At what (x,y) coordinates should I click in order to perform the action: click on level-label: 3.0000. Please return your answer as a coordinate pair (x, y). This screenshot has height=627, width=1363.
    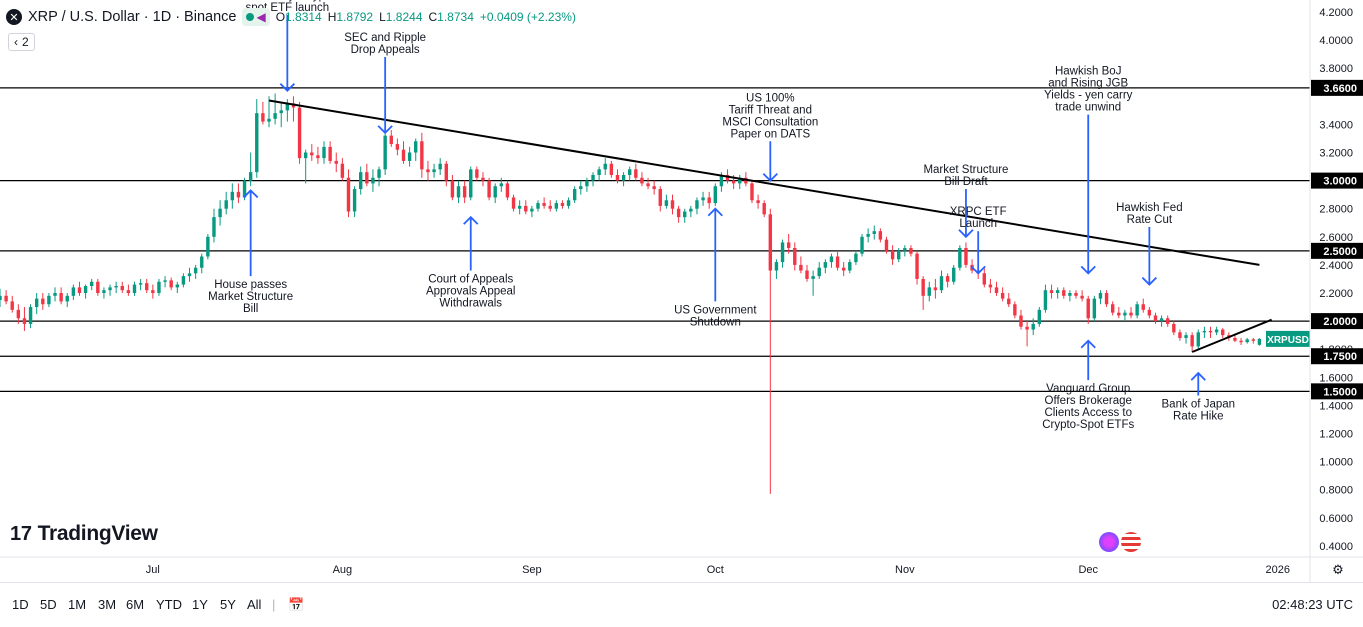
    Looking at the image, I should click on (1340, 182).